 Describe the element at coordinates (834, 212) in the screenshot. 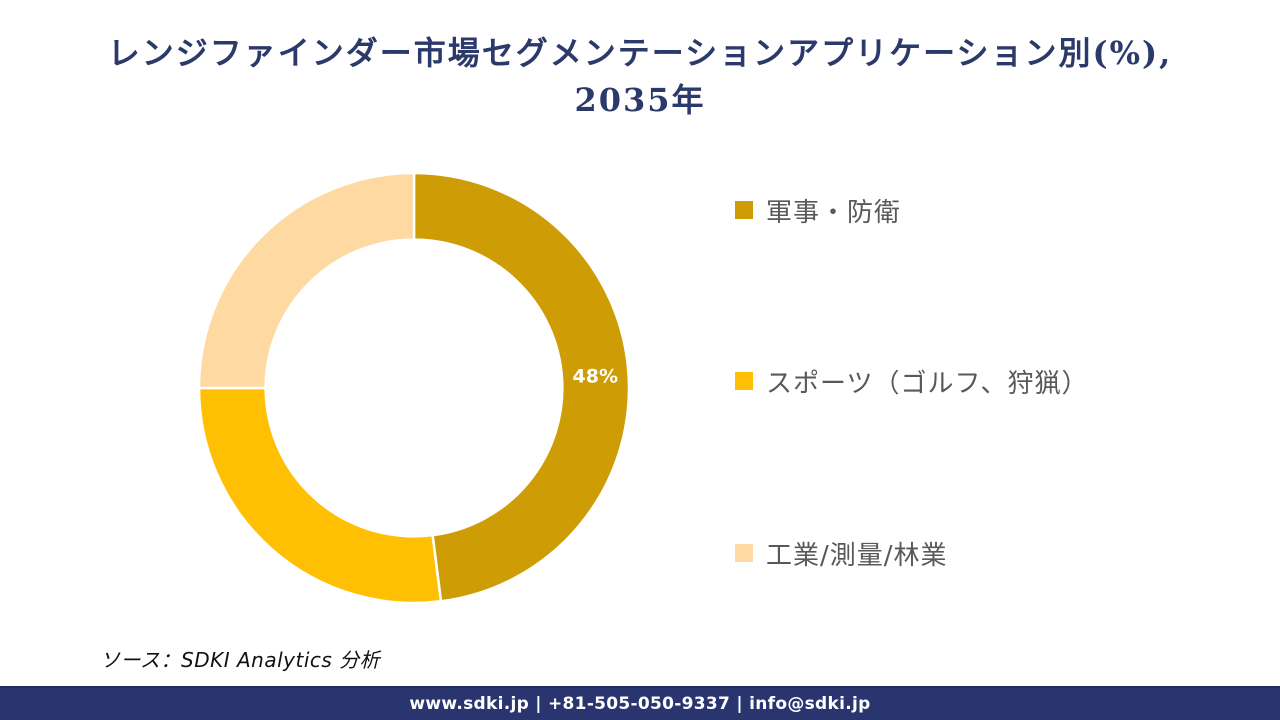

I see `legend-label-military-defense: 軍事・防衛` at that location.